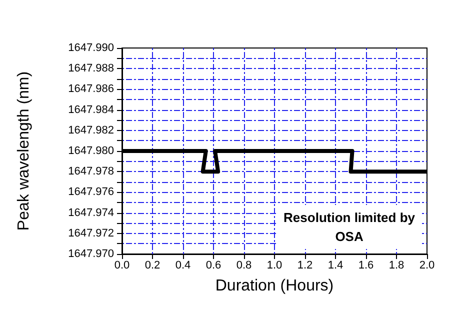 This screenshot has height=321, width=474. What do you see at coordinates (91, 89) in the screenshot?
I see `y-tick-label: 1647.986` at bounding box center [91, 89].